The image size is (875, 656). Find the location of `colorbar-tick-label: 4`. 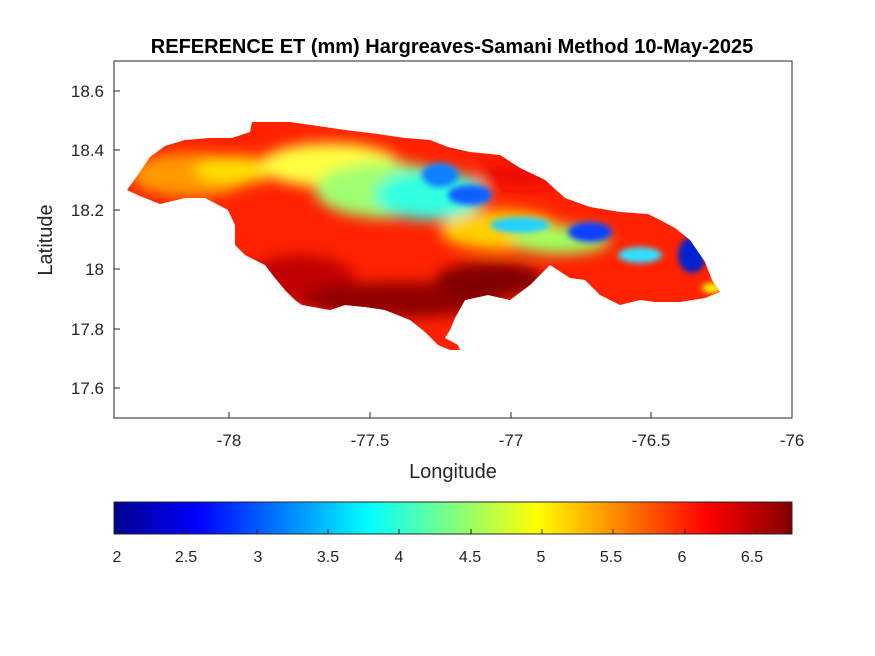

colorbar-tick-label: 4 is located at coordinates (399, 557).